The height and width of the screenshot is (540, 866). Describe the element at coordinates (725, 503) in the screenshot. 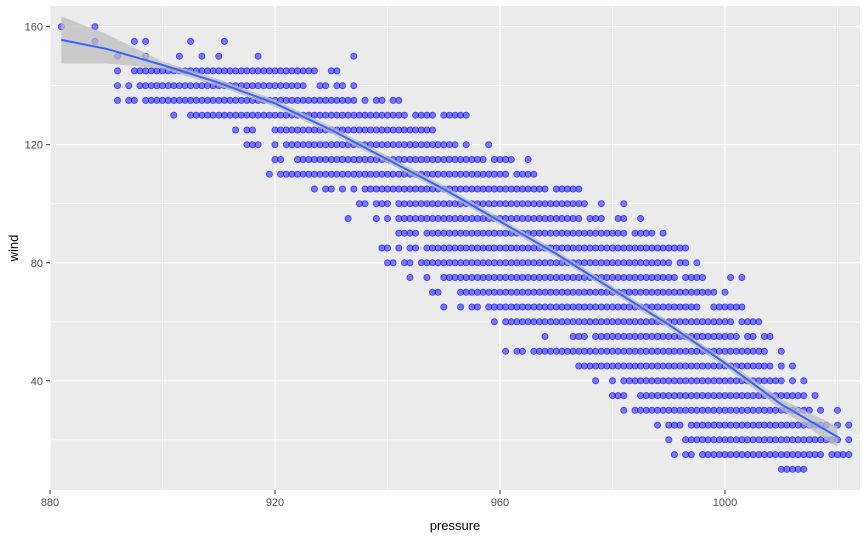

I see `x-tick-label: 1000` at that location.